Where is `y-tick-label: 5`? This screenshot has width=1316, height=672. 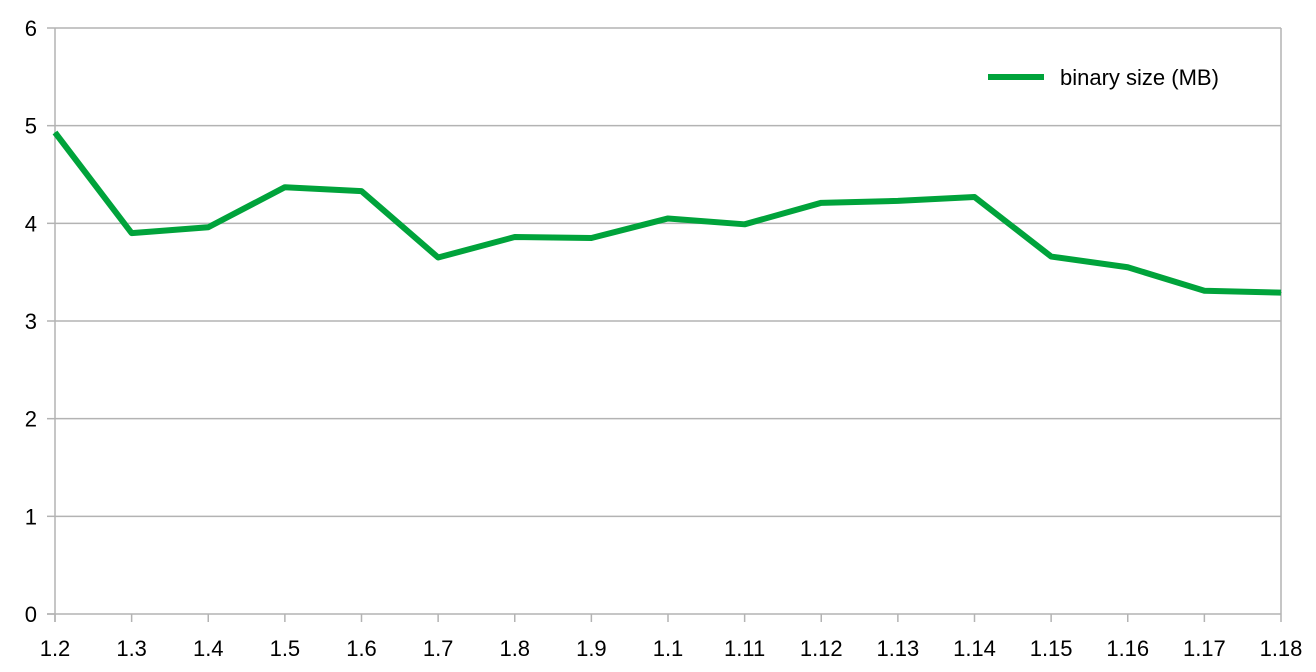 y-tick-label: 5 is located at coordinates (31, 126).